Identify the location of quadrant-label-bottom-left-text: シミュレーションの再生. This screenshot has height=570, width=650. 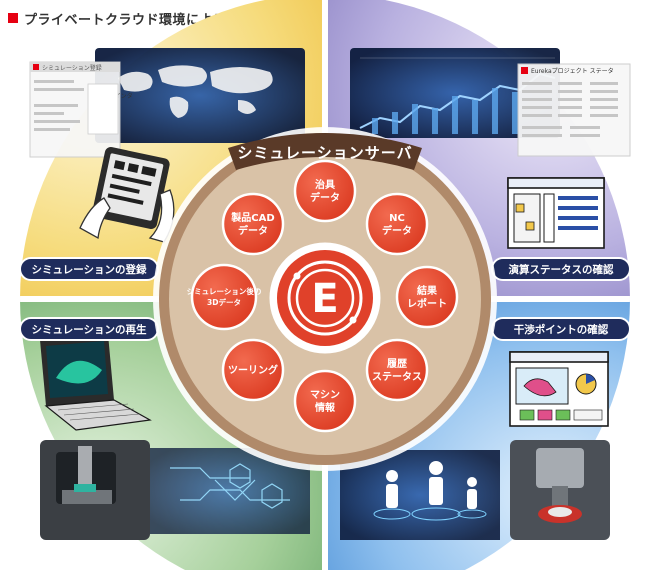
(89, 329).